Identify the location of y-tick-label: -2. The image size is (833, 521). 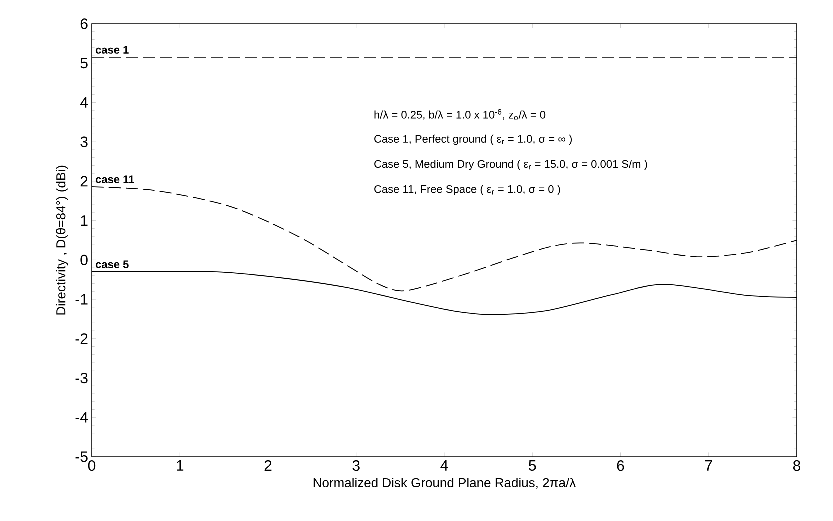
(82, 339).